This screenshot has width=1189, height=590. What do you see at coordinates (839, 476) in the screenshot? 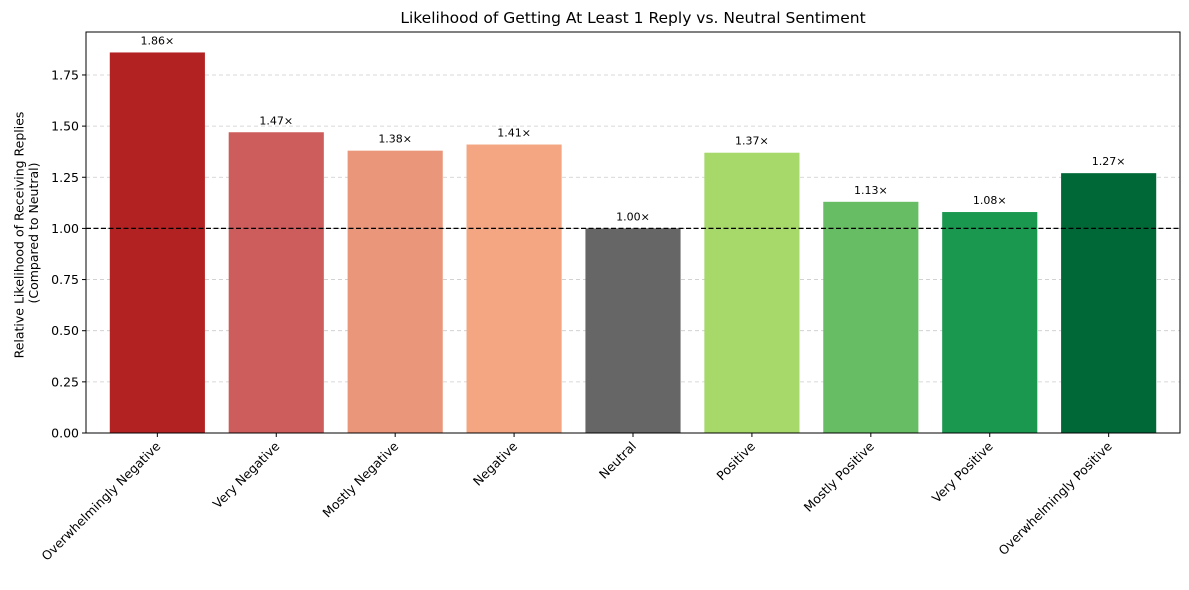
I see `x-tick-label: Mostly Positive` at bounding box center [839, 476].